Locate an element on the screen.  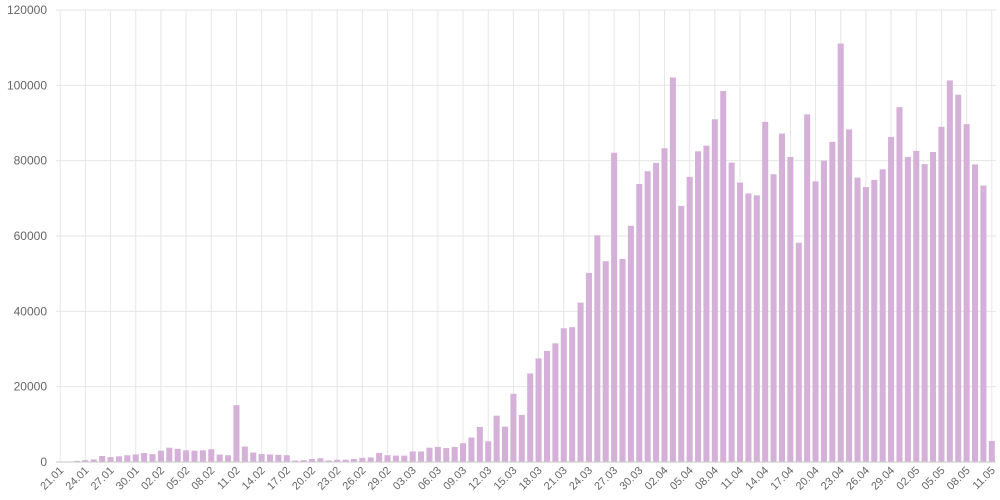
y-tick-label: 80000 is located at coordinates (31, 161).